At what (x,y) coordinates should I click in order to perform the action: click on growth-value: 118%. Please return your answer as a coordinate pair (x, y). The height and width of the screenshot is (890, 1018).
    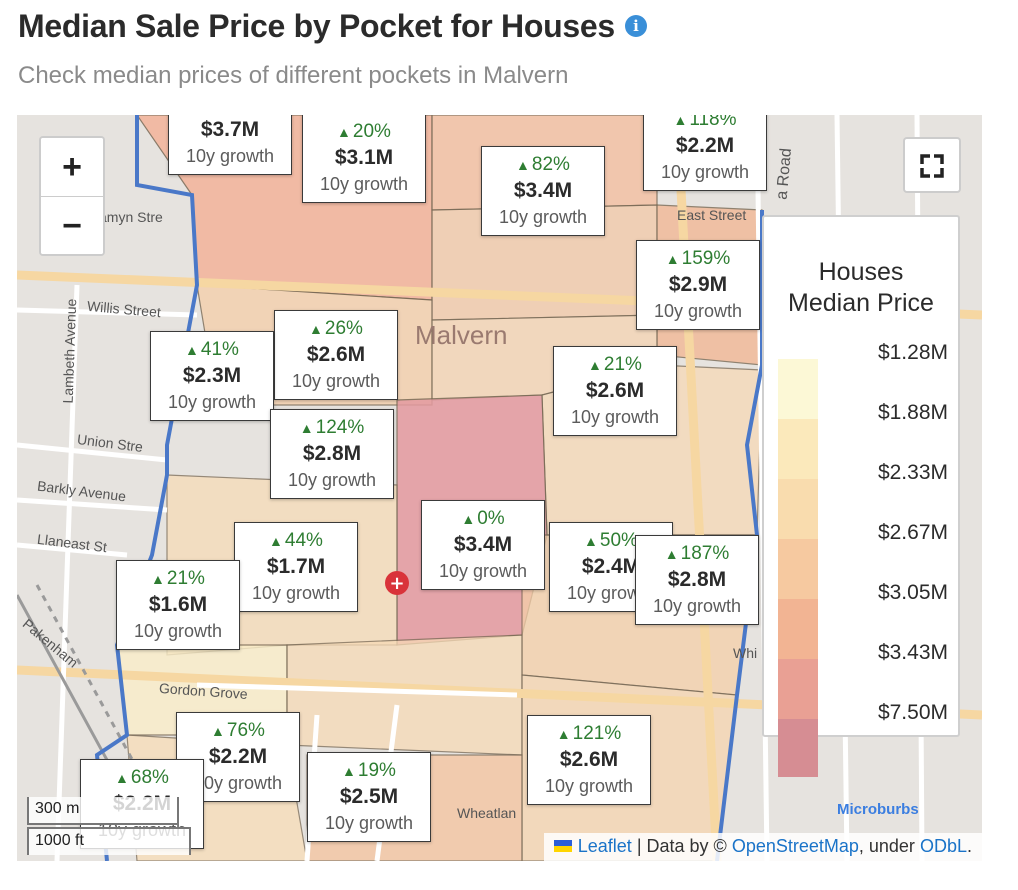
    Looking at the image, I should click on (713, 122).